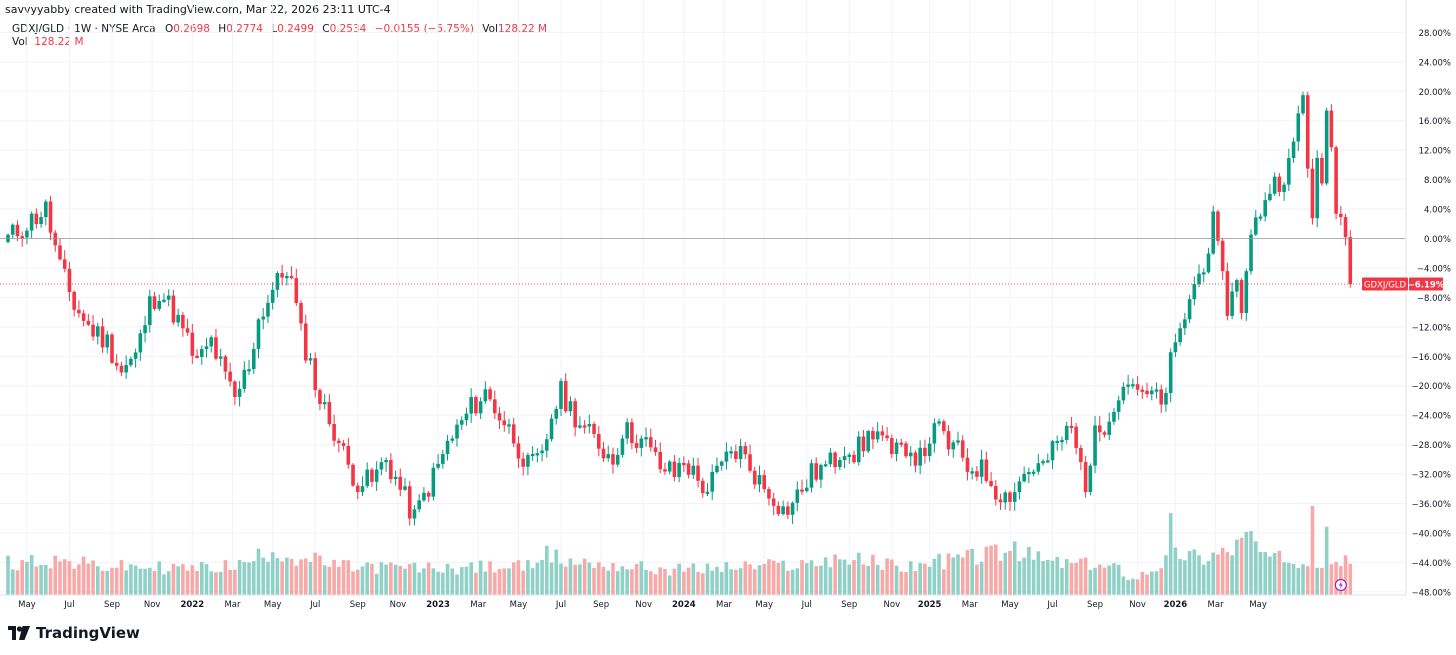 This screenshot has width=1456, height=655. I want to click on volume-key: Vol, so click(20, 42).